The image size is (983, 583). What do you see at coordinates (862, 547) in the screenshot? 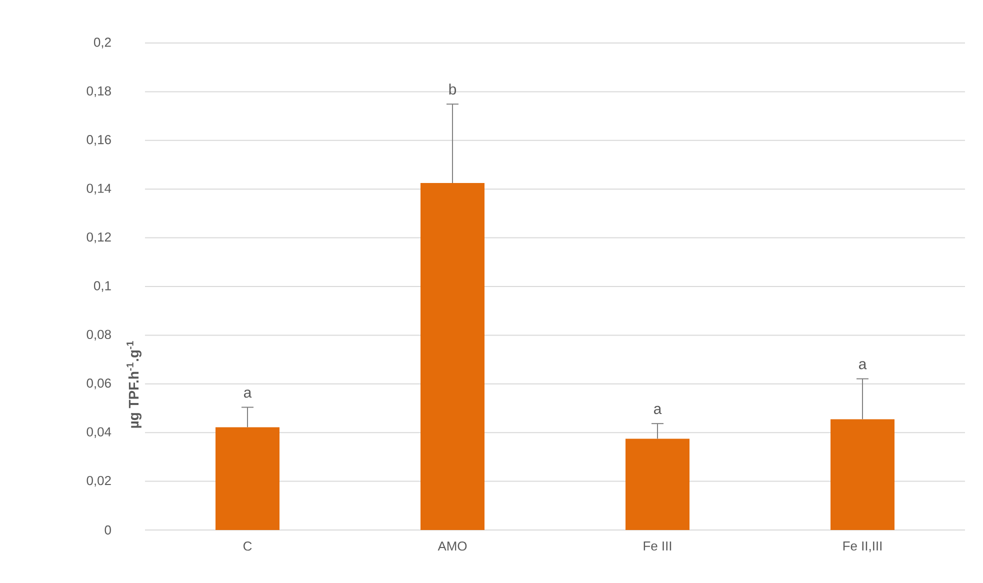
I see `x-tick-label: Fe II,III` at bounding box center [862, 547].